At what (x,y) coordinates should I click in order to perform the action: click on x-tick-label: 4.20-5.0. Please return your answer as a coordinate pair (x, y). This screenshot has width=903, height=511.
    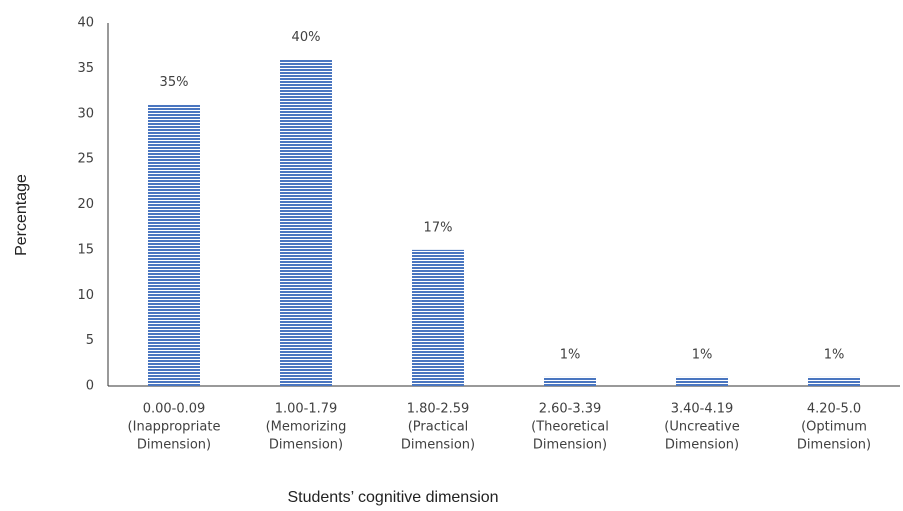
    Looking at the image, I should click on (834, 409).